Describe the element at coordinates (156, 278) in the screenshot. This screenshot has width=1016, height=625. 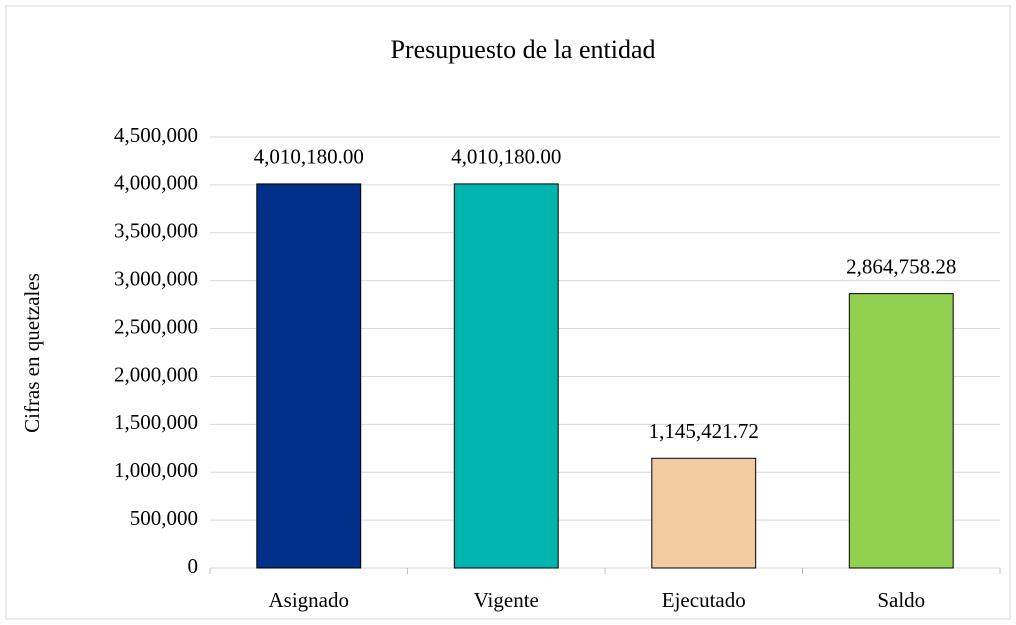
I see `y-tick-label: 3,000,000` at that location.